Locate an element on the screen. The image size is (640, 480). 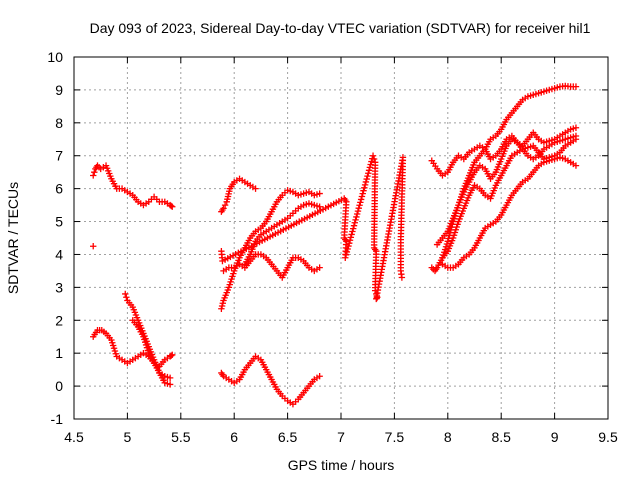
y-axis-label: SDTVAR / TECUs is located at coordinates (13, 238).